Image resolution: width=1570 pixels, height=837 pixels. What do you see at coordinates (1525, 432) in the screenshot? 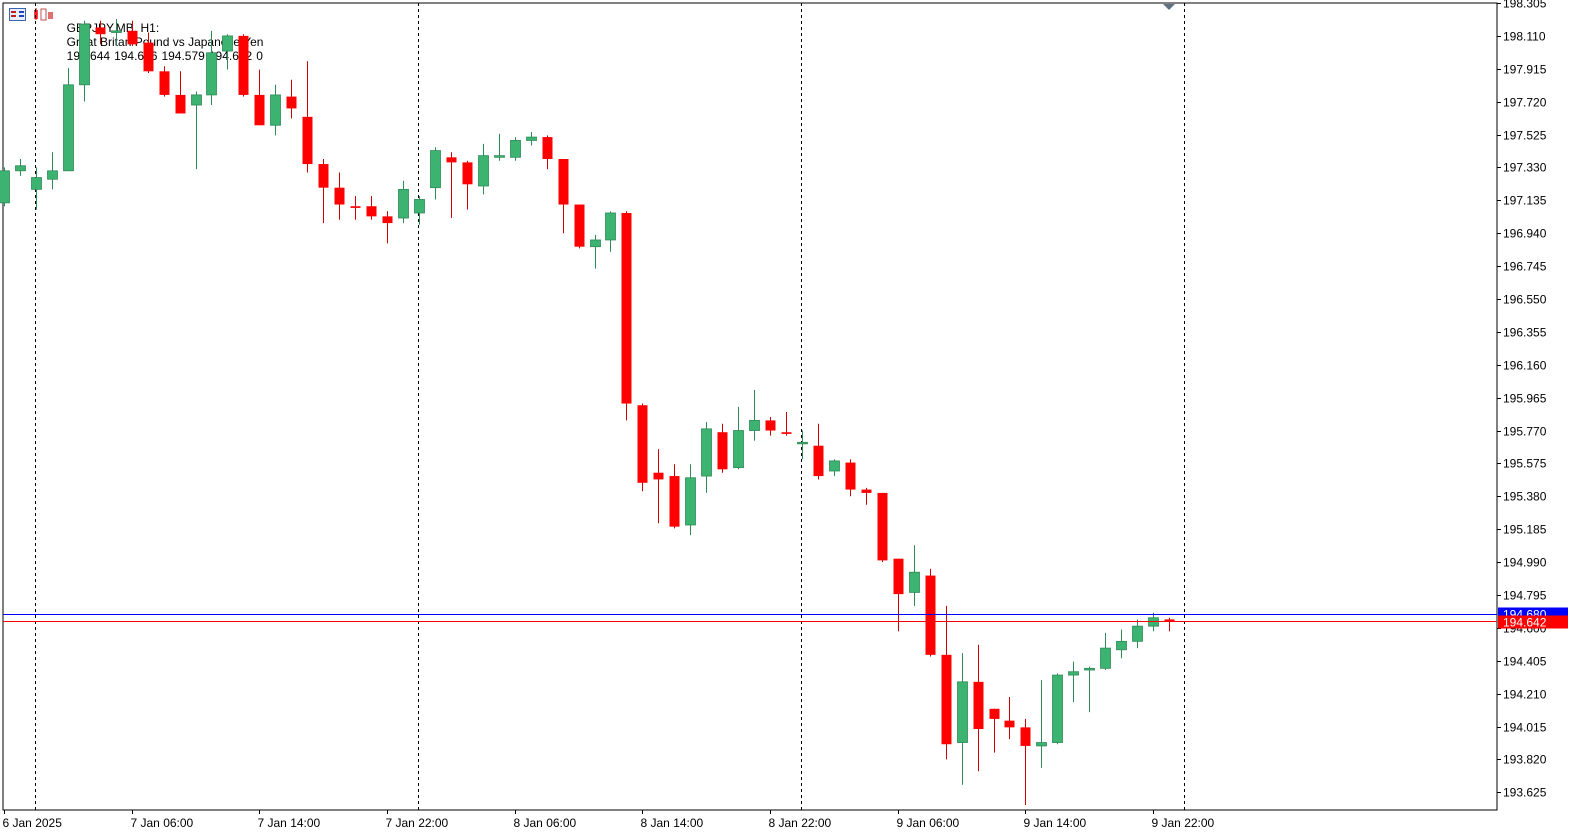
I see `y-tick-label: 195.770` at bounding box center [1525, 432].